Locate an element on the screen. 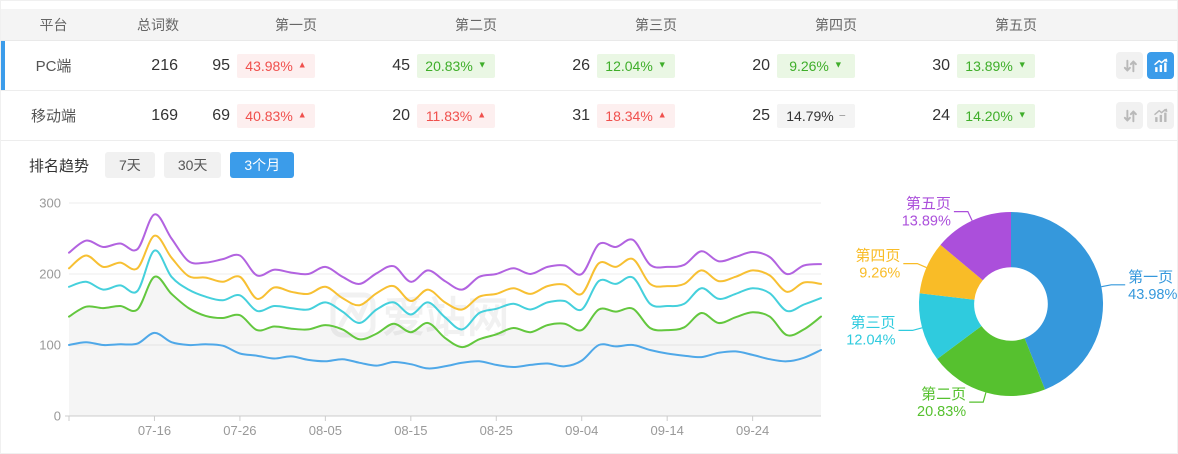 This screenshot has width=1178, height=454. page1-cell: 69 40.83% ▲ is located at coordinates (276, 115).